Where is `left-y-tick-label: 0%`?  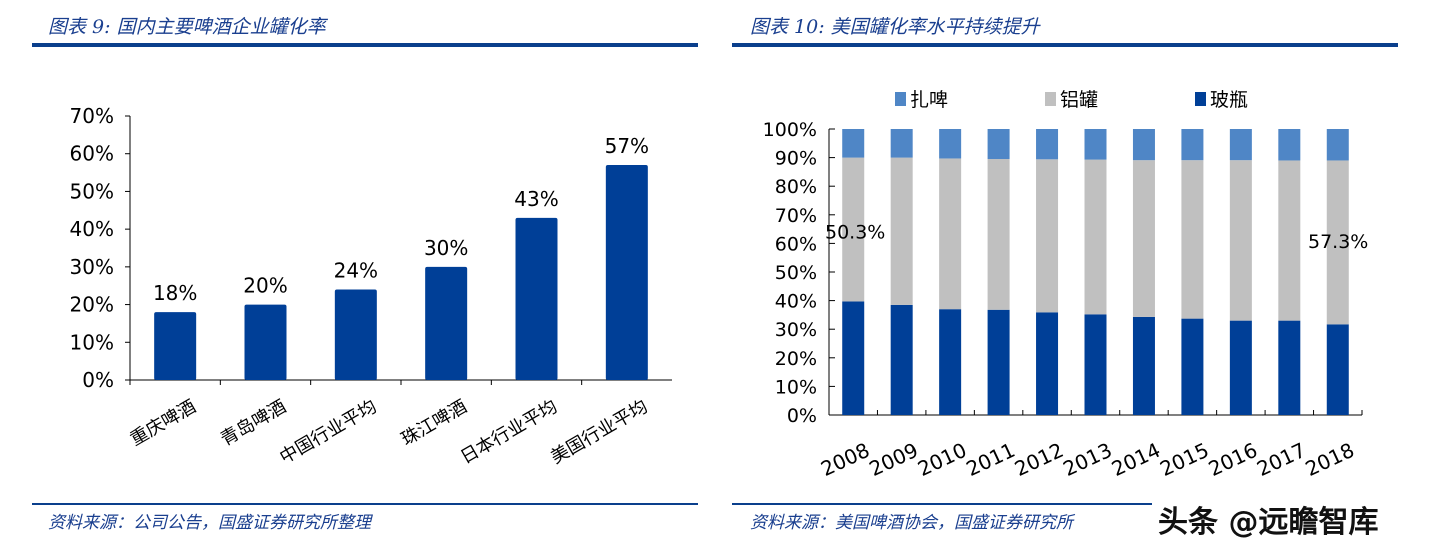 left-y-tick-label: 0% is located at coordinates (98, 380).